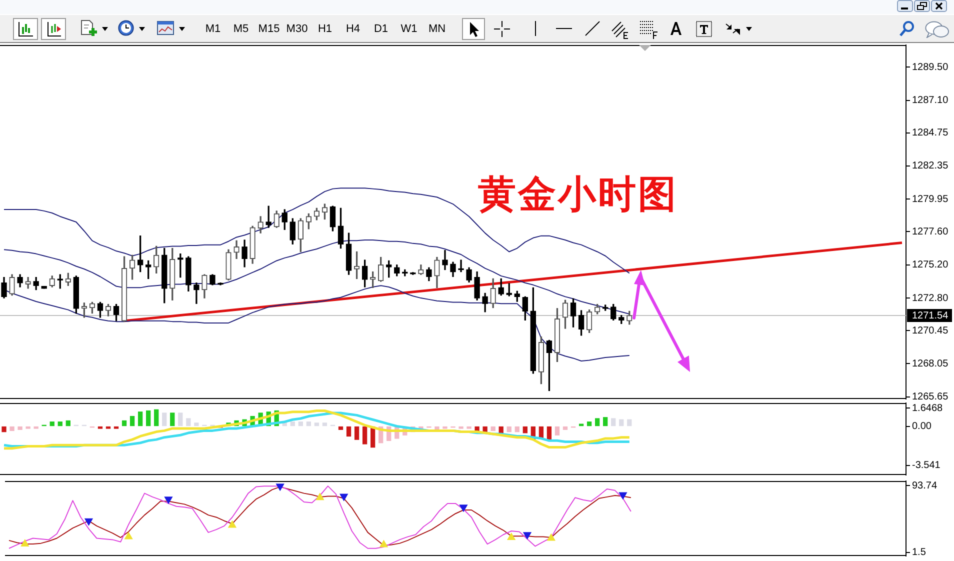 The height and width of the screenshot is (561, 954). I want to click on y-tick-label: 1284.75, so click(930, 133).